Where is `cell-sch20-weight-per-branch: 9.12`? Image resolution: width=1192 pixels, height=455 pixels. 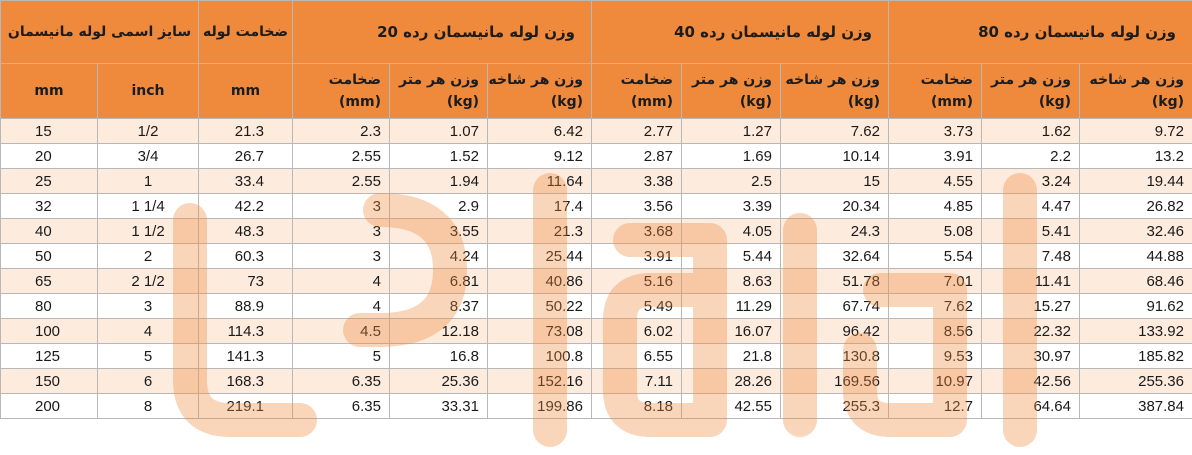
cell-sch20-weight-per-branch: 9.12 is located at coordinates (539, 156).